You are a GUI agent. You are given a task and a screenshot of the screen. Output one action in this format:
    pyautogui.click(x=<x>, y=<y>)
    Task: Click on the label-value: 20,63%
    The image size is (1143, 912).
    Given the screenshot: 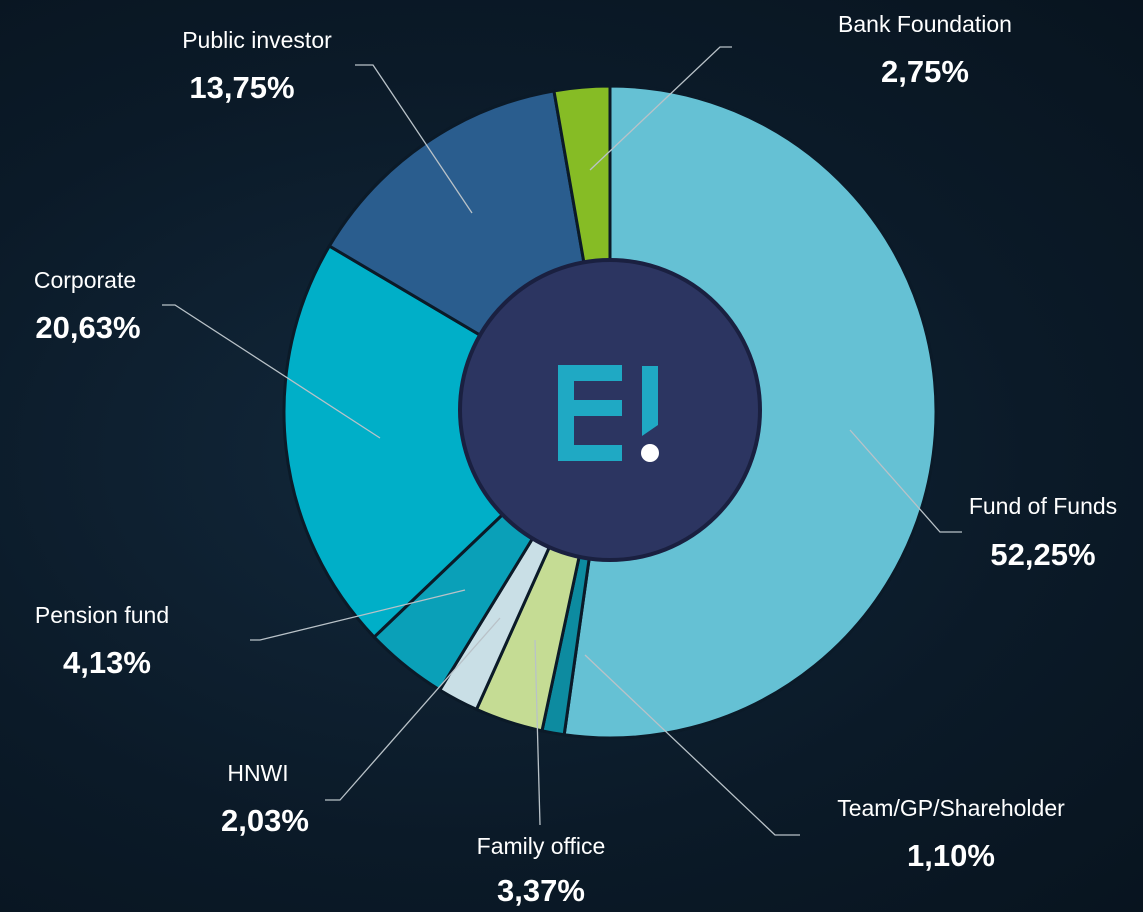 What is the action you would take?
    pyautogui.click(x=87, y=327)
    